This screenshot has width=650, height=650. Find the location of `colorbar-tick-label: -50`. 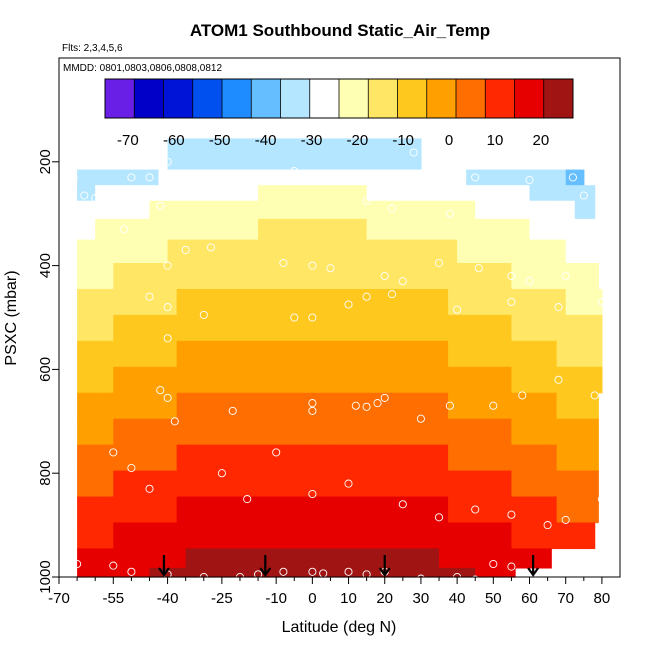

colorbar-tick-label: -50 is located at coordinates (220, 140).